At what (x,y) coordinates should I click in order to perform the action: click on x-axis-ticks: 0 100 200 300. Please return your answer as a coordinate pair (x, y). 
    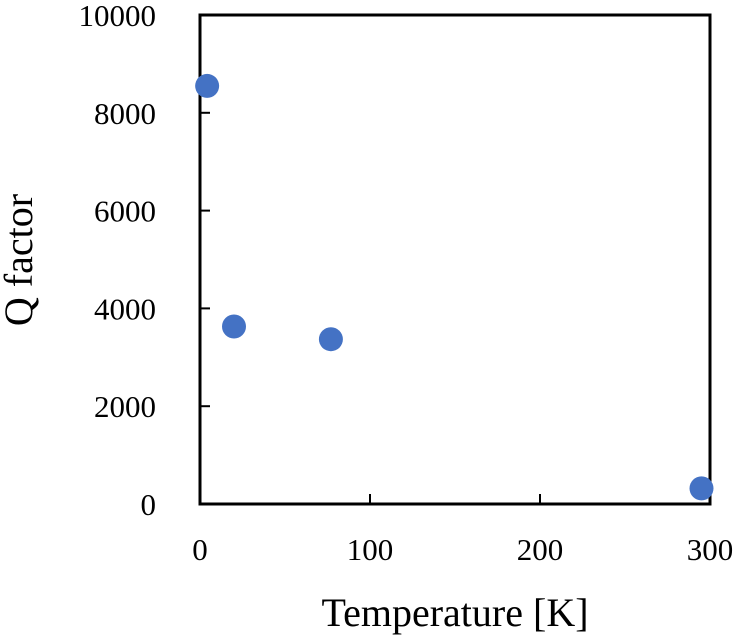
    Looking at the image, I should click on (462, 530).